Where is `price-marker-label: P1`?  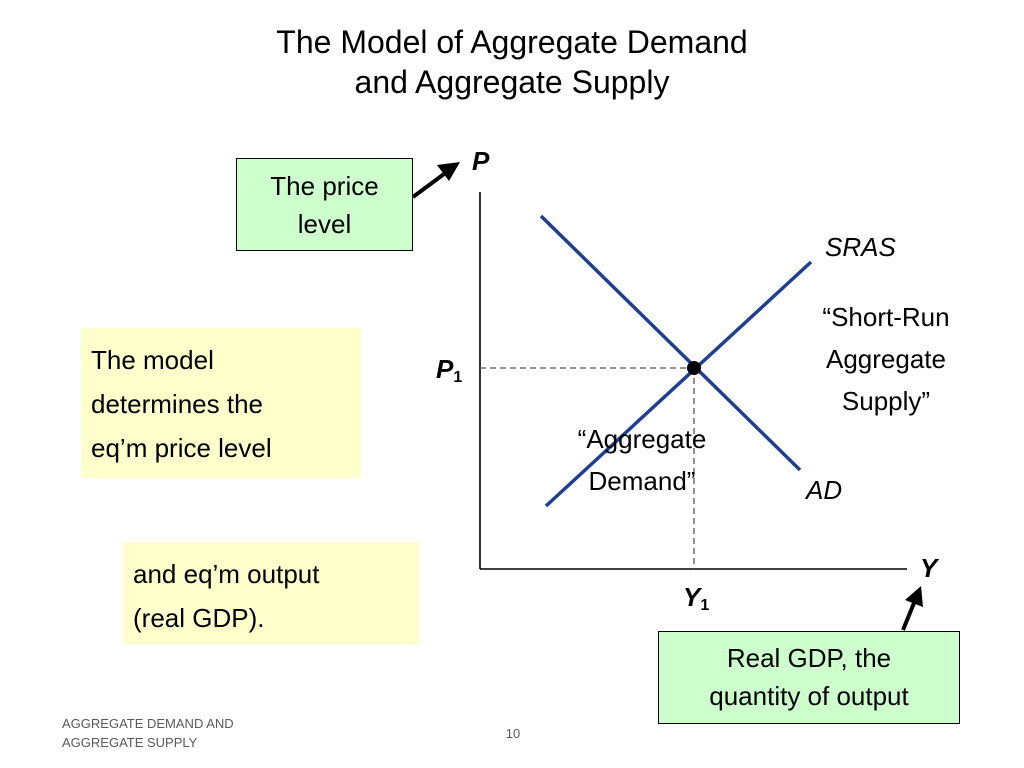
price-marker-label: P1 is located at coordinates (449, 370).